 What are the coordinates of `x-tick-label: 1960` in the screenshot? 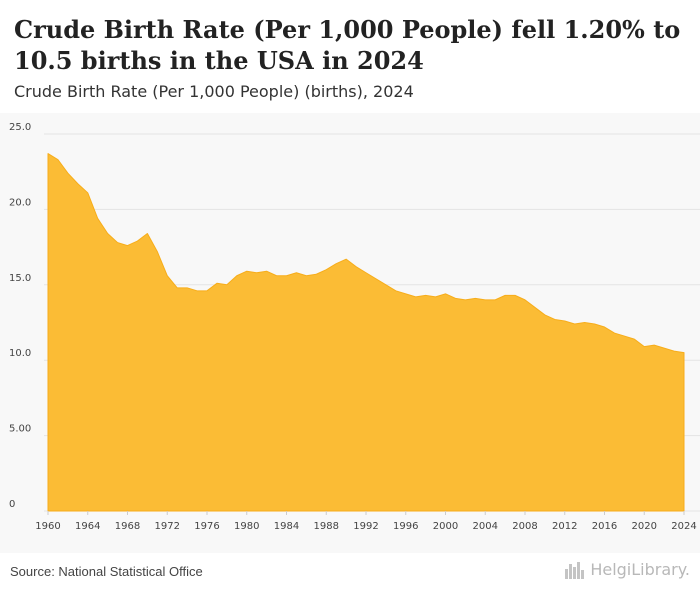 It's located at (47, 526).